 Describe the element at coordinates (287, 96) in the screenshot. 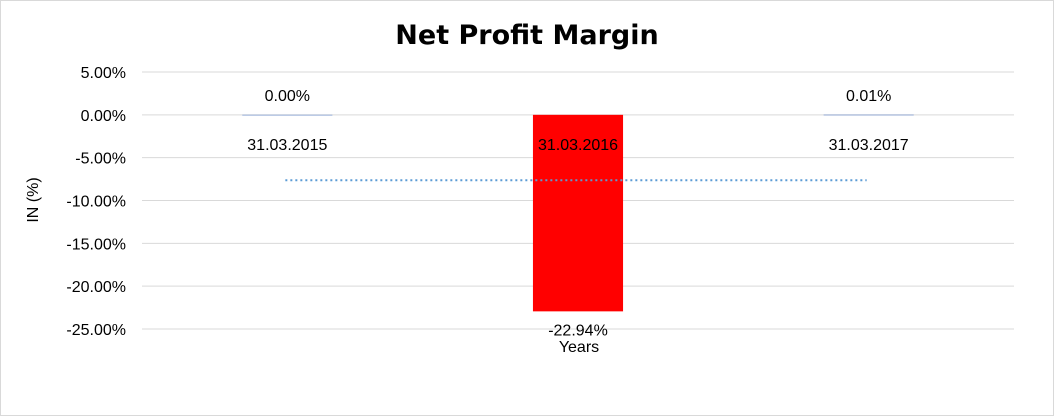

I see `data-label: 0.00%` at that location.